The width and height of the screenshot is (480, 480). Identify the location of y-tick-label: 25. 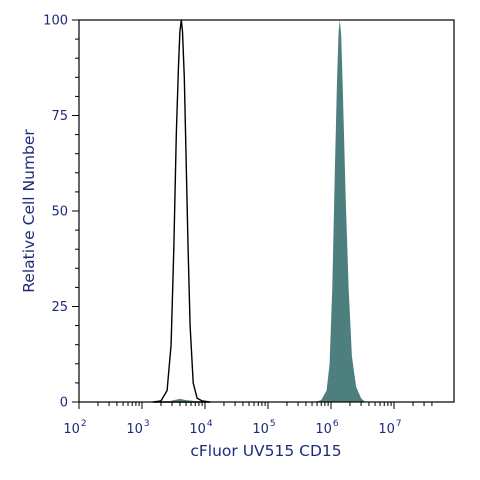
(59, 307).